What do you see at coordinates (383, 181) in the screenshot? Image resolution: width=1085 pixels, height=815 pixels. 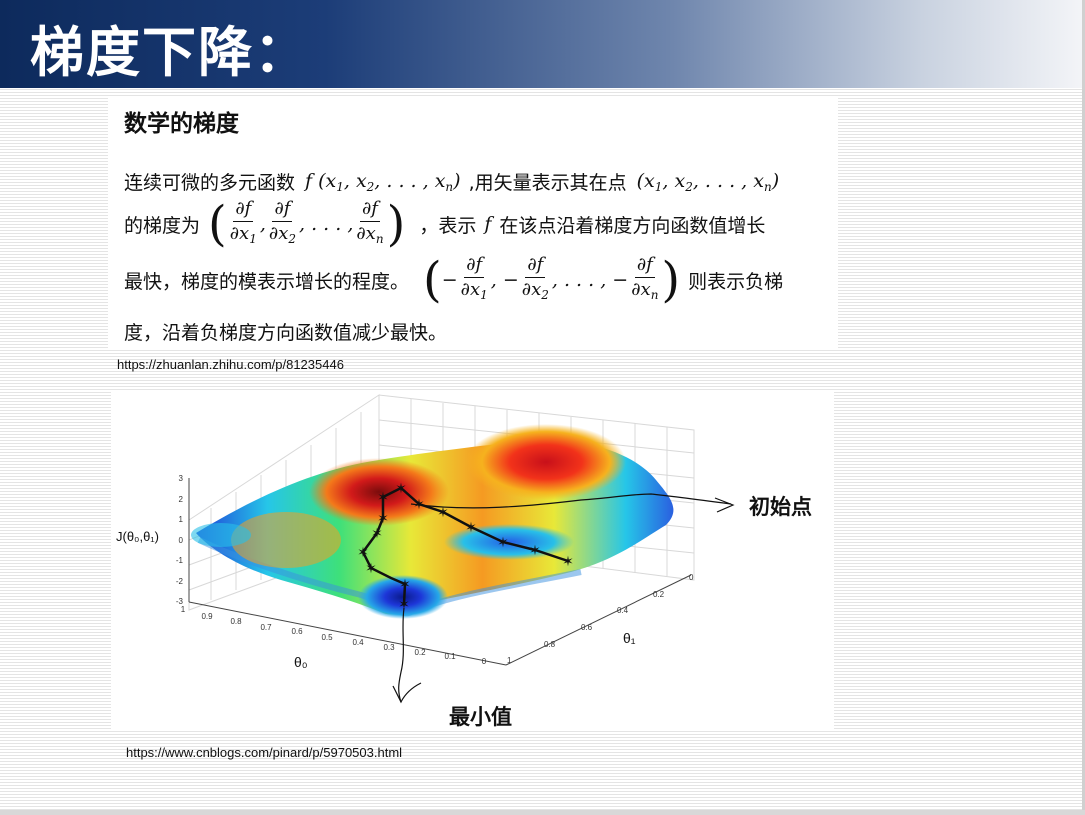 I see `function-expression: f (x1, x2, . . . , xn)` at bounding box center [383, 181].